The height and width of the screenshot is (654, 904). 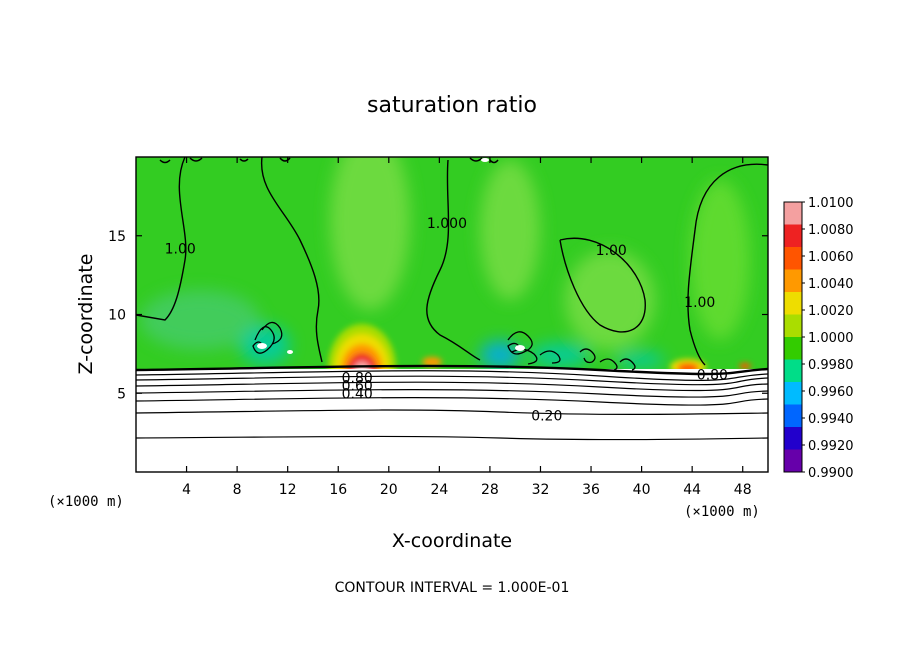 I want to click on x-unit-left: (×1000 m), so click(x=86, y=502).